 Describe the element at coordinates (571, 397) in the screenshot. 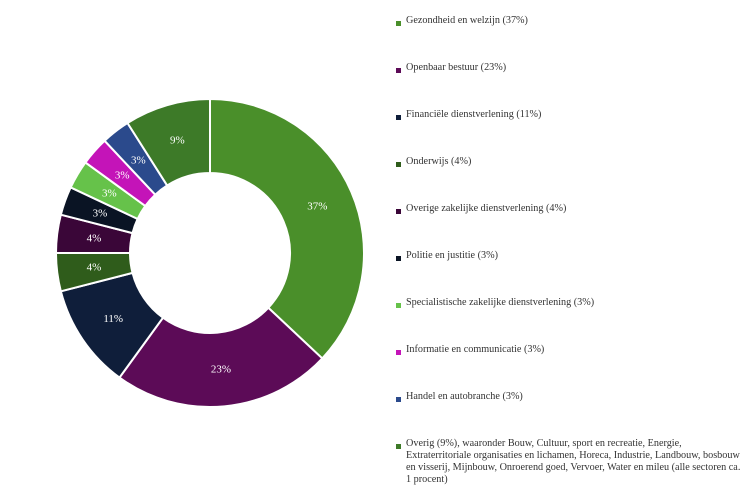

I see `legend-item: Handel en autobranche (3%)` at that location.